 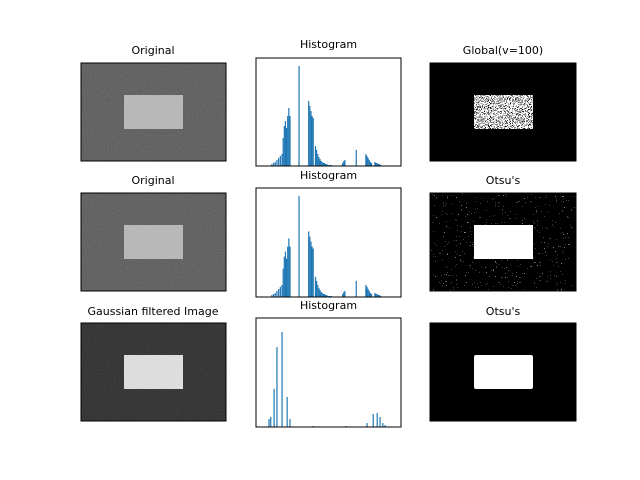 What do you see at coordinates (503, 50) in the screenshot?
I see `image-title: Global(v=100)` at bounding box center [503, 50].